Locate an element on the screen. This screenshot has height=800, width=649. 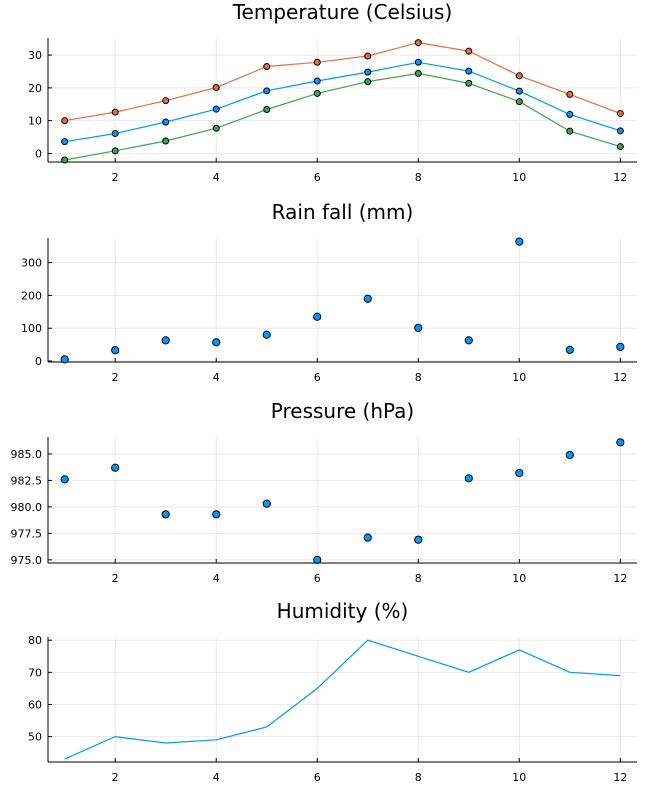
y-tick-label: 985.0 is located at coordinates (27, 454).